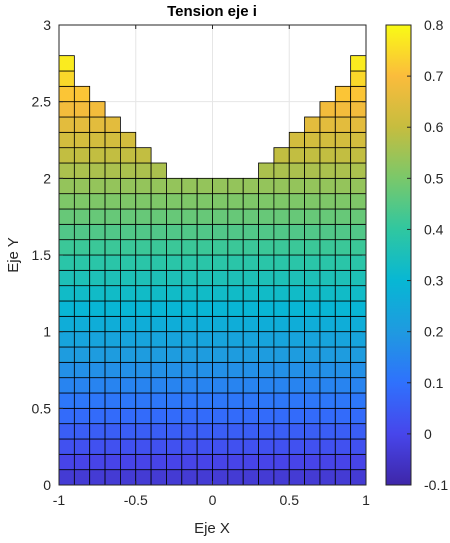 This screenshot has width=450, height=543. Describe the element at coordinates (427, 255) in the screenshot. I see `colorbar-ticks: -0.1 0 0.1 0.2 0.3 0.4 0.5 0.6 0.7 0.8` at that location.